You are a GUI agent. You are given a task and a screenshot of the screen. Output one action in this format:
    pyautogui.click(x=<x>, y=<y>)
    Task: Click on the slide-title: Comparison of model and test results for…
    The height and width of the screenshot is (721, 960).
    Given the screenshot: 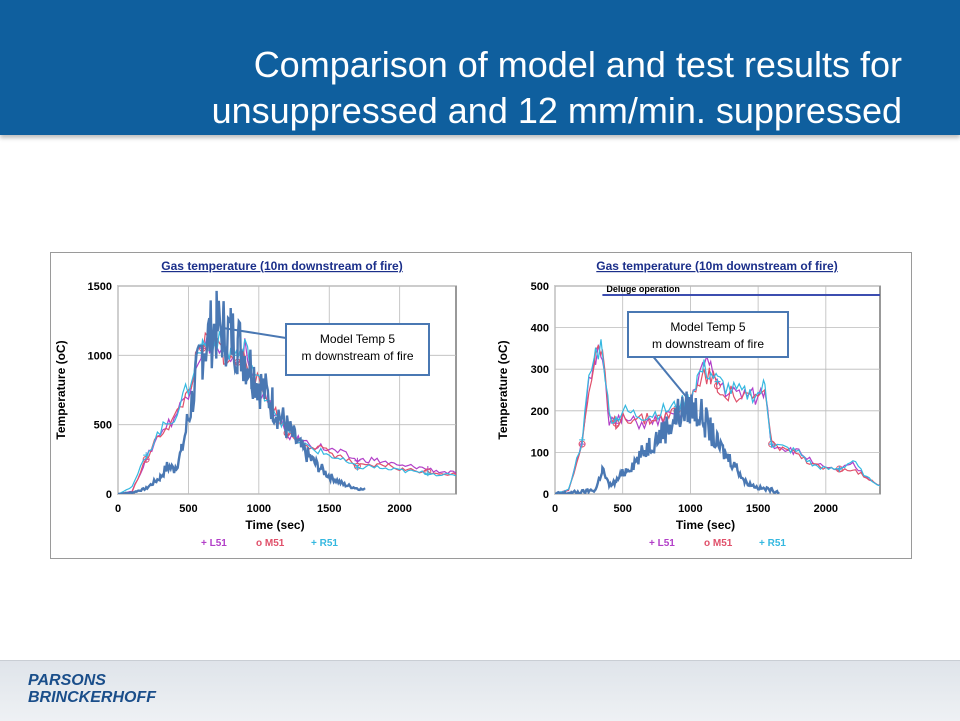 What is the action you would take?
    pyautogui.click(x=482, y=88)
    